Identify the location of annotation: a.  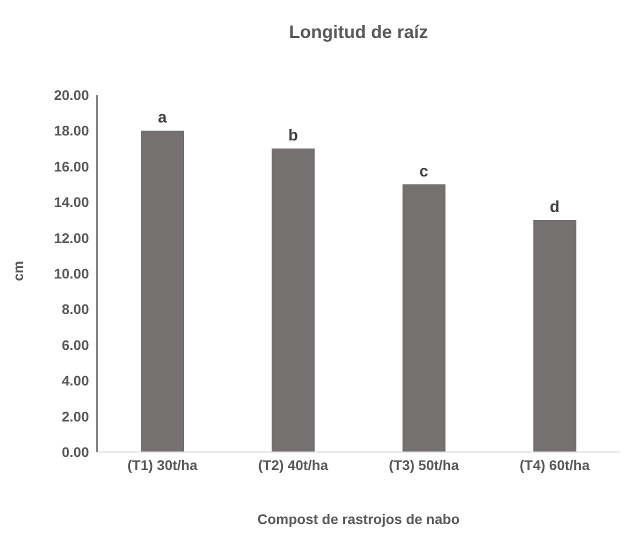
(162, 118).